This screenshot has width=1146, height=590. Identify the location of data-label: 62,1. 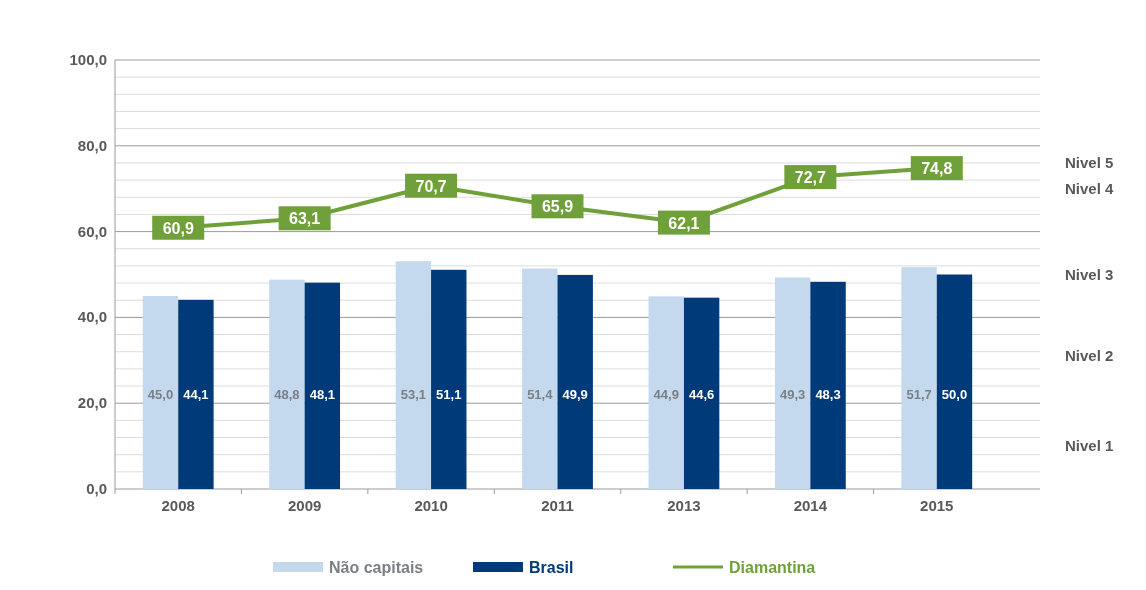
(684, 223).